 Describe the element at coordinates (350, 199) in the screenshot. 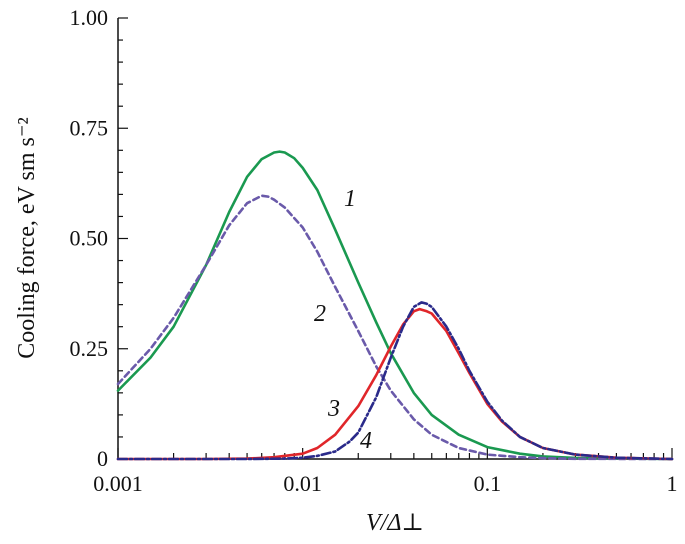

I see `curve-label-1: 1` at that location.